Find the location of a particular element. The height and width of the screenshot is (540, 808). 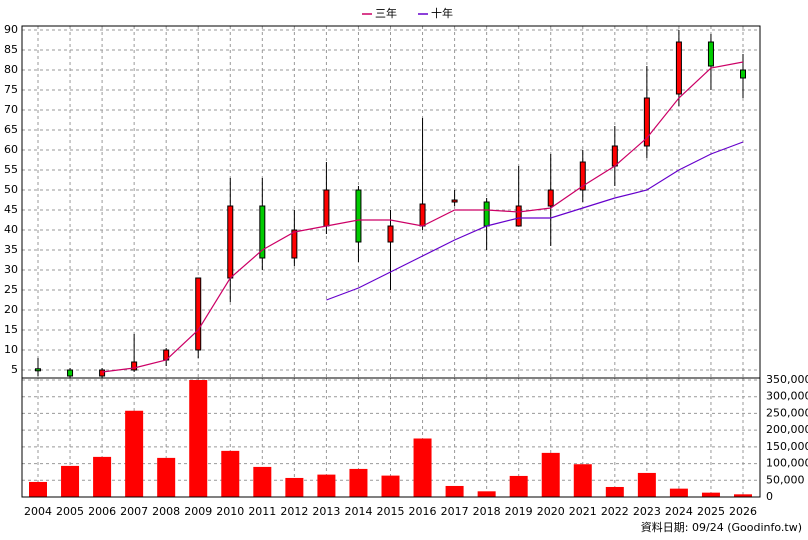

y-tick-label: 300,000 is located at coordinates (787, 396).